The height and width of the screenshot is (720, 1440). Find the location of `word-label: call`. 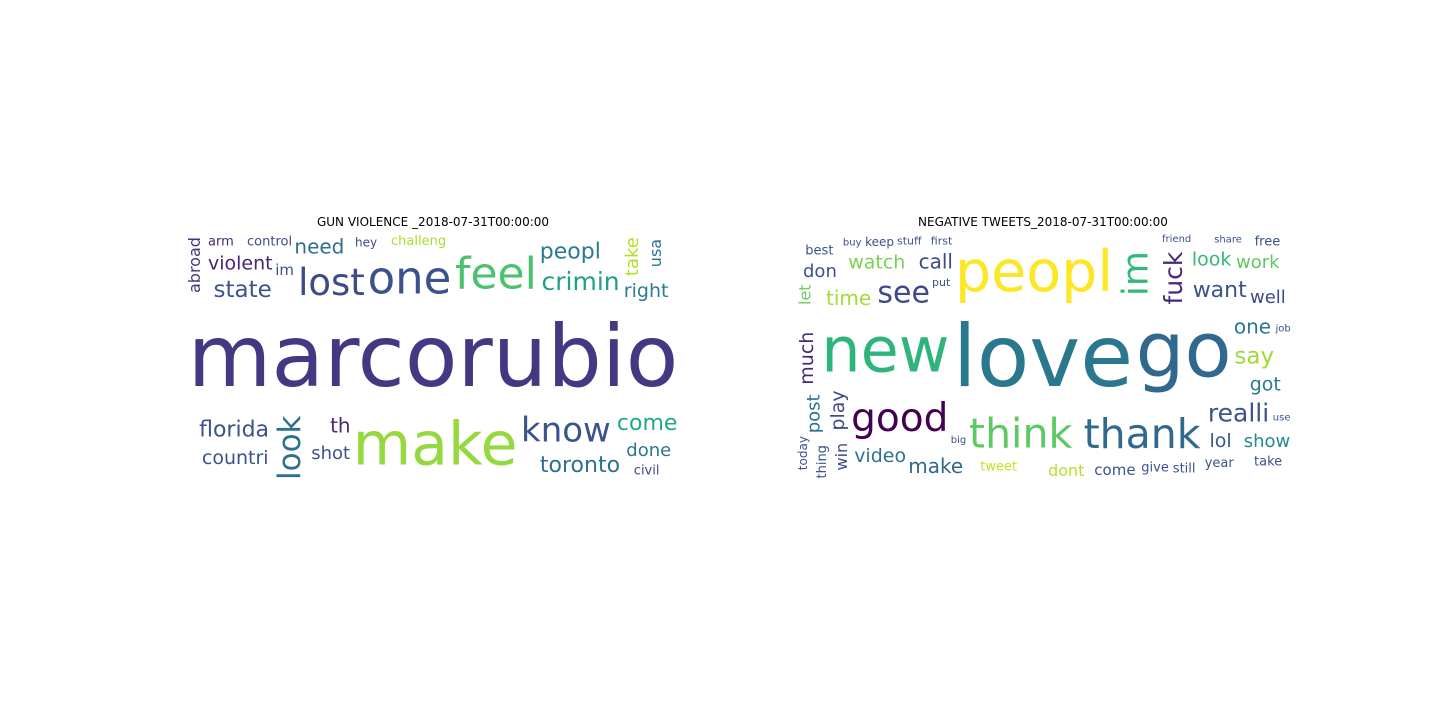

word-label: call is located at coordinates (936, 262).